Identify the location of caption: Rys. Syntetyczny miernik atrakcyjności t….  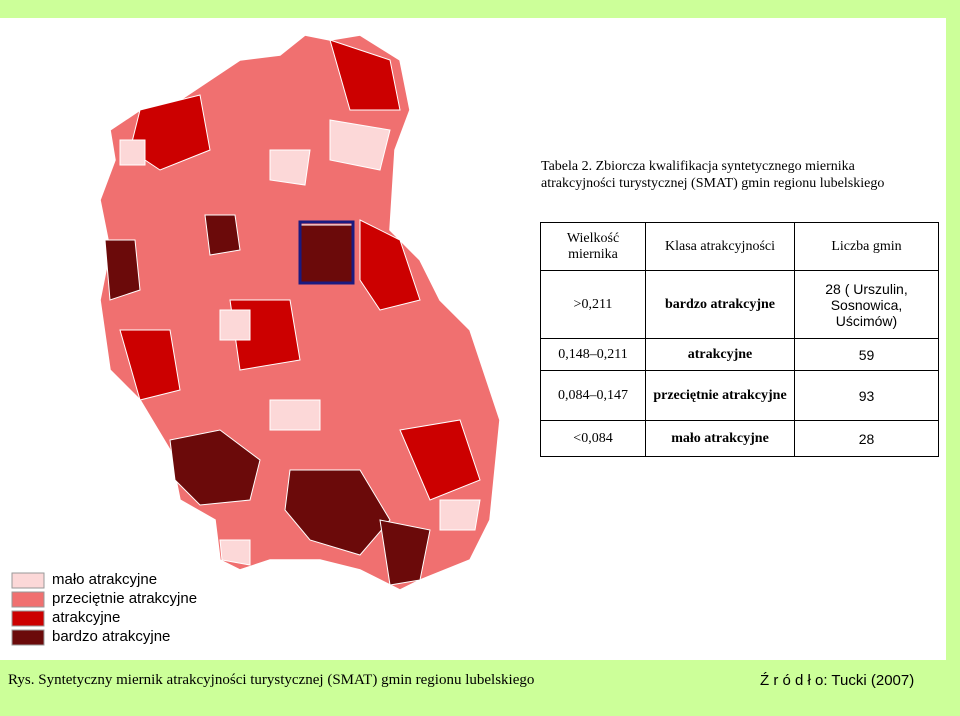
(271, 680).